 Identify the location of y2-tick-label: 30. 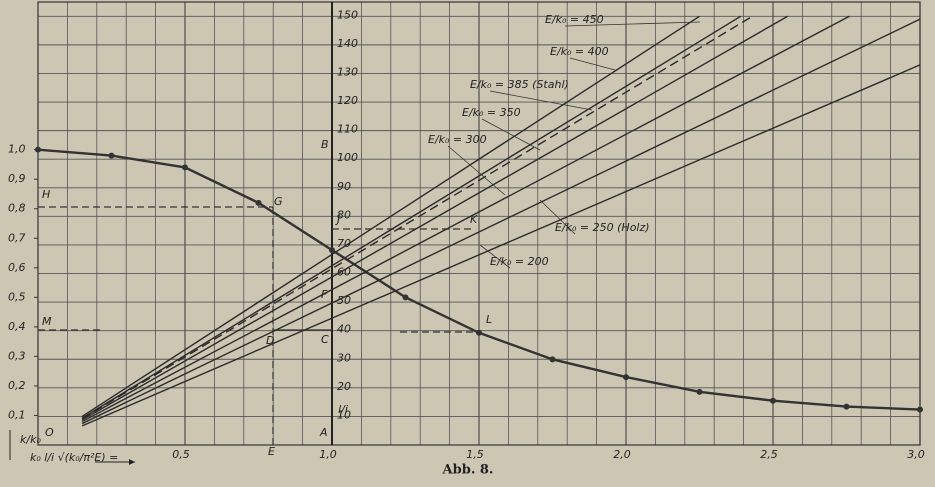
(344, 357).